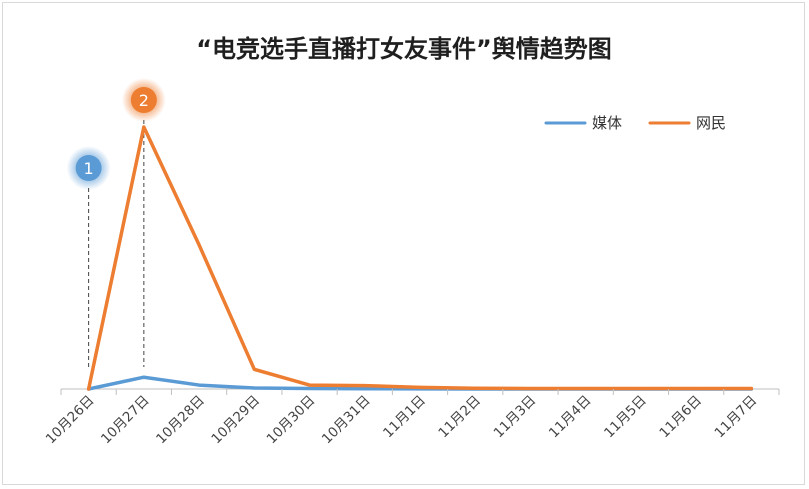 Image resolution: width=809 pixels, height=489 pixels. I want to click on annotation-layer: 12, so click(116, 222).